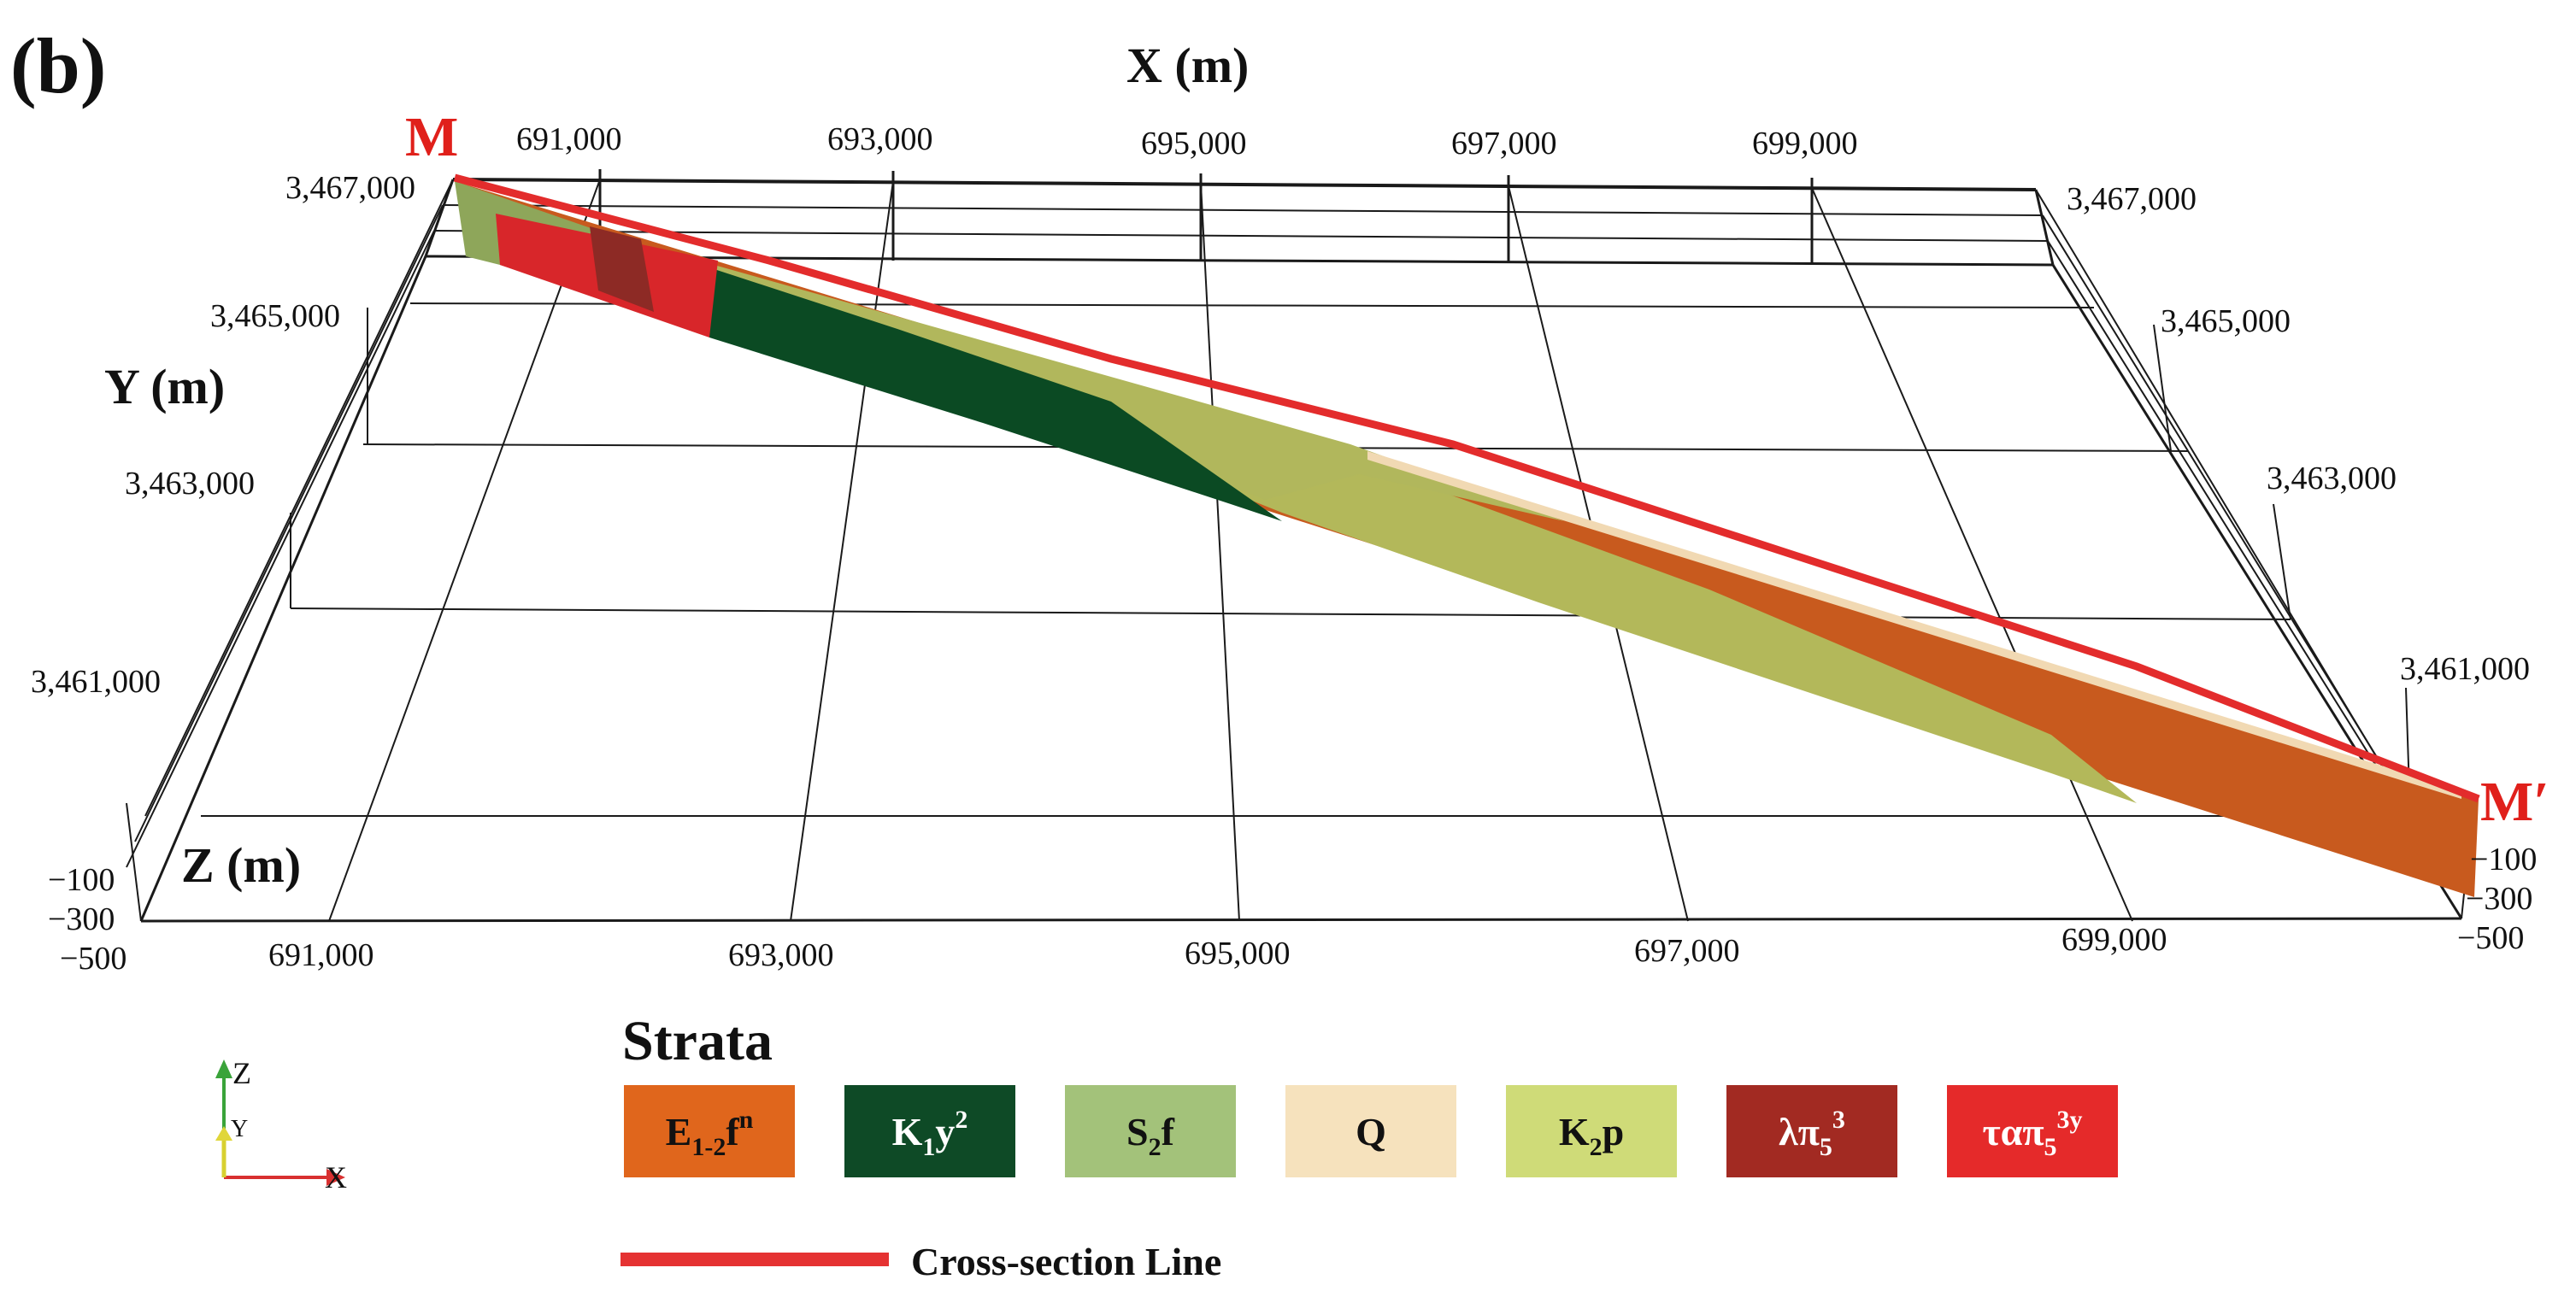 The height and width of the screenshot is (1297, 2576). I want to click on z-left-tick: −100, so click(81, 880).